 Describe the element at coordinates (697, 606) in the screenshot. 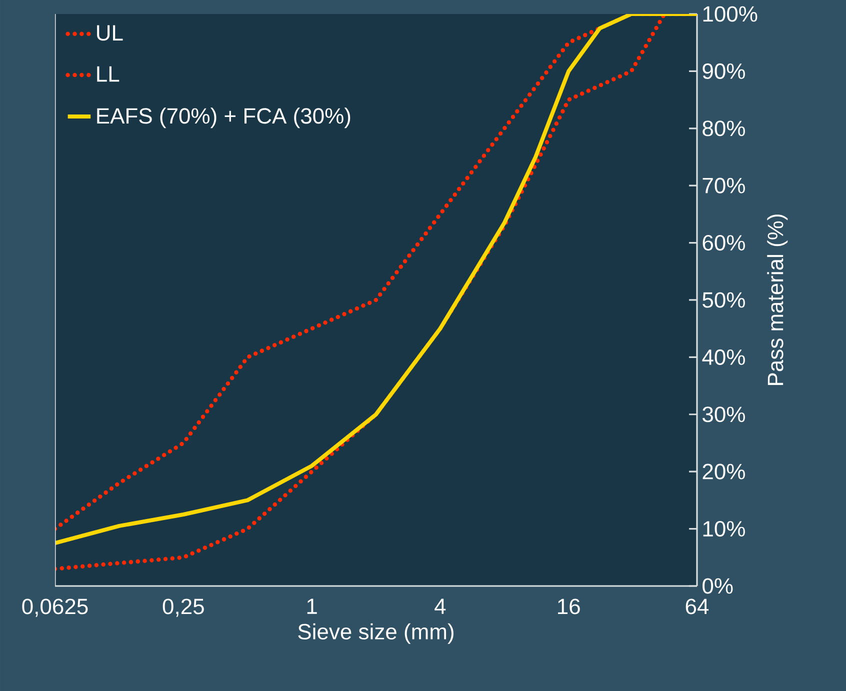

I see `x-tick-label: 64` at that location.